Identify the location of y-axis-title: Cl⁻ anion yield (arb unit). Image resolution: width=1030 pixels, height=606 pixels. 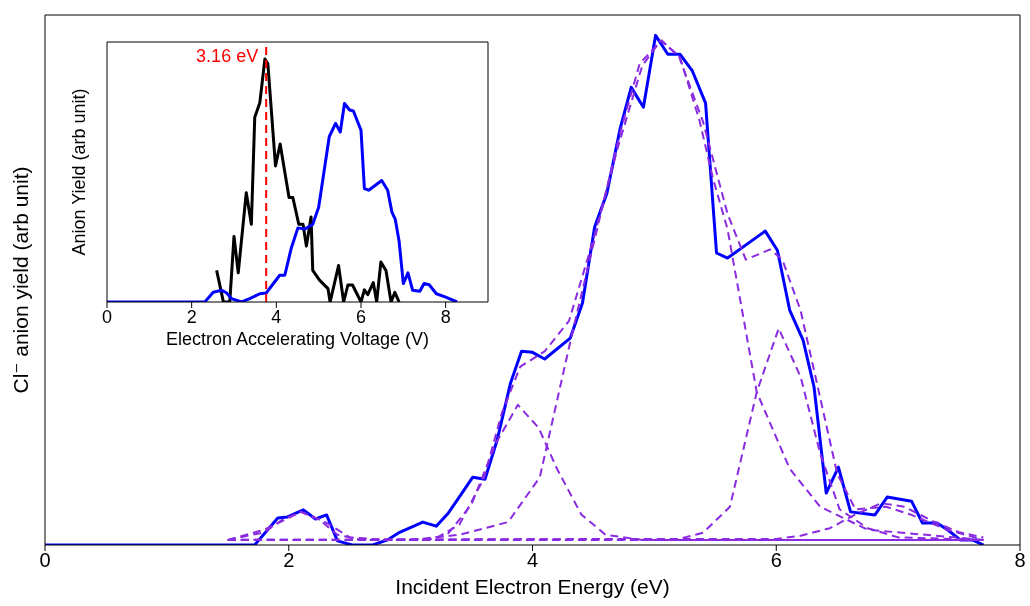
(20, 280).